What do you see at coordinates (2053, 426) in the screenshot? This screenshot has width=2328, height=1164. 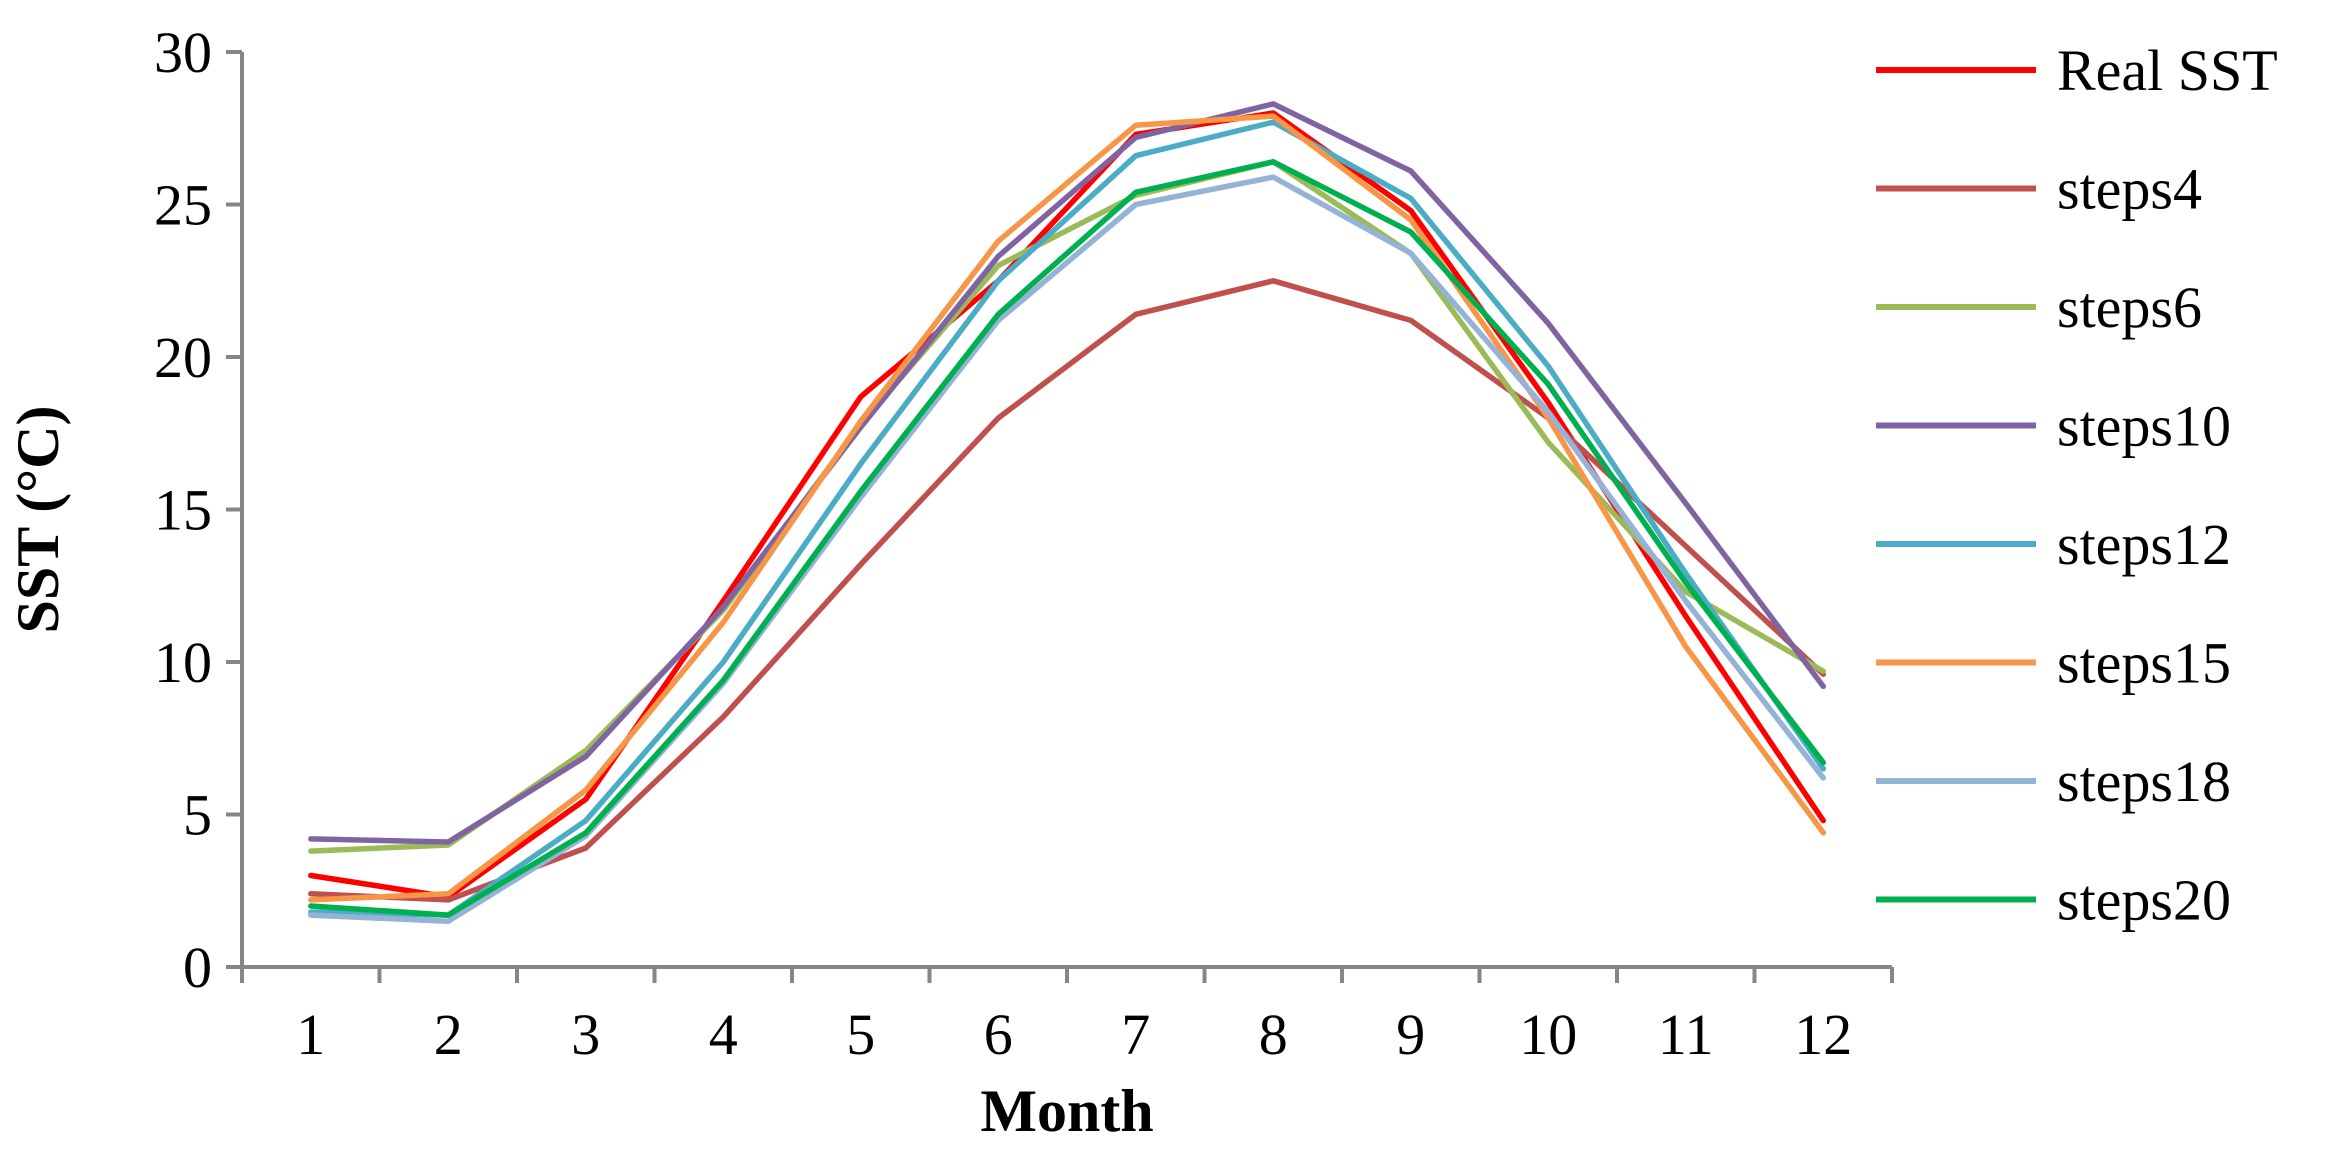 I see `legend-item: steps10` at bounding box center [2053, 426].